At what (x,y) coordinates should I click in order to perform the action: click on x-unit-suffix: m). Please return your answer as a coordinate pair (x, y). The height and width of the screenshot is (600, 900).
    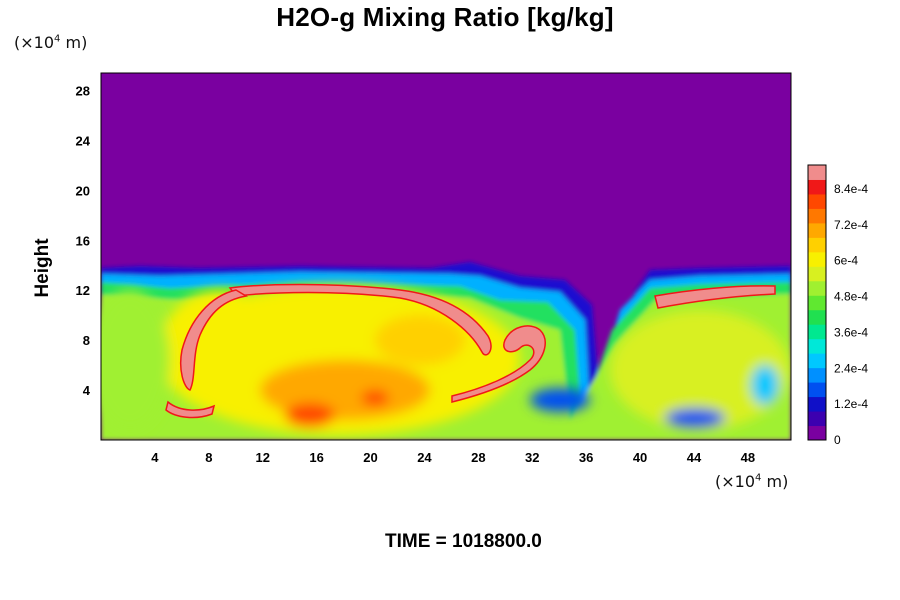
    Looking at the image, I should click on (775, 481).